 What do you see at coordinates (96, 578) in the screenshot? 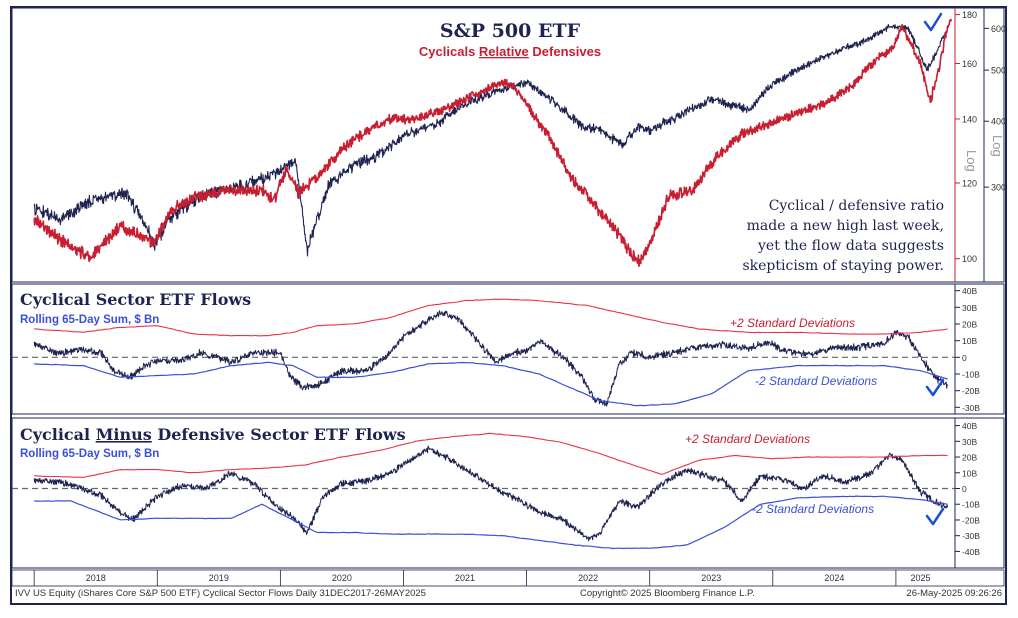
I see `x-tick-label-0: 2018` at bounding box center [96, 578].